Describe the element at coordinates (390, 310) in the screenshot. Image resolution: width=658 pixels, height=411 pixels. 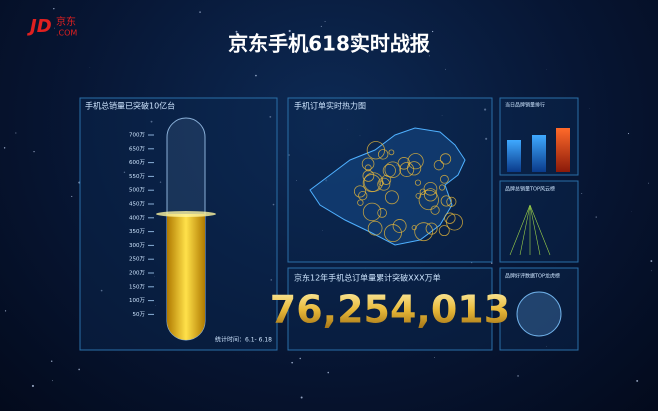
I see `order-counter: 76,254,013` at that location.